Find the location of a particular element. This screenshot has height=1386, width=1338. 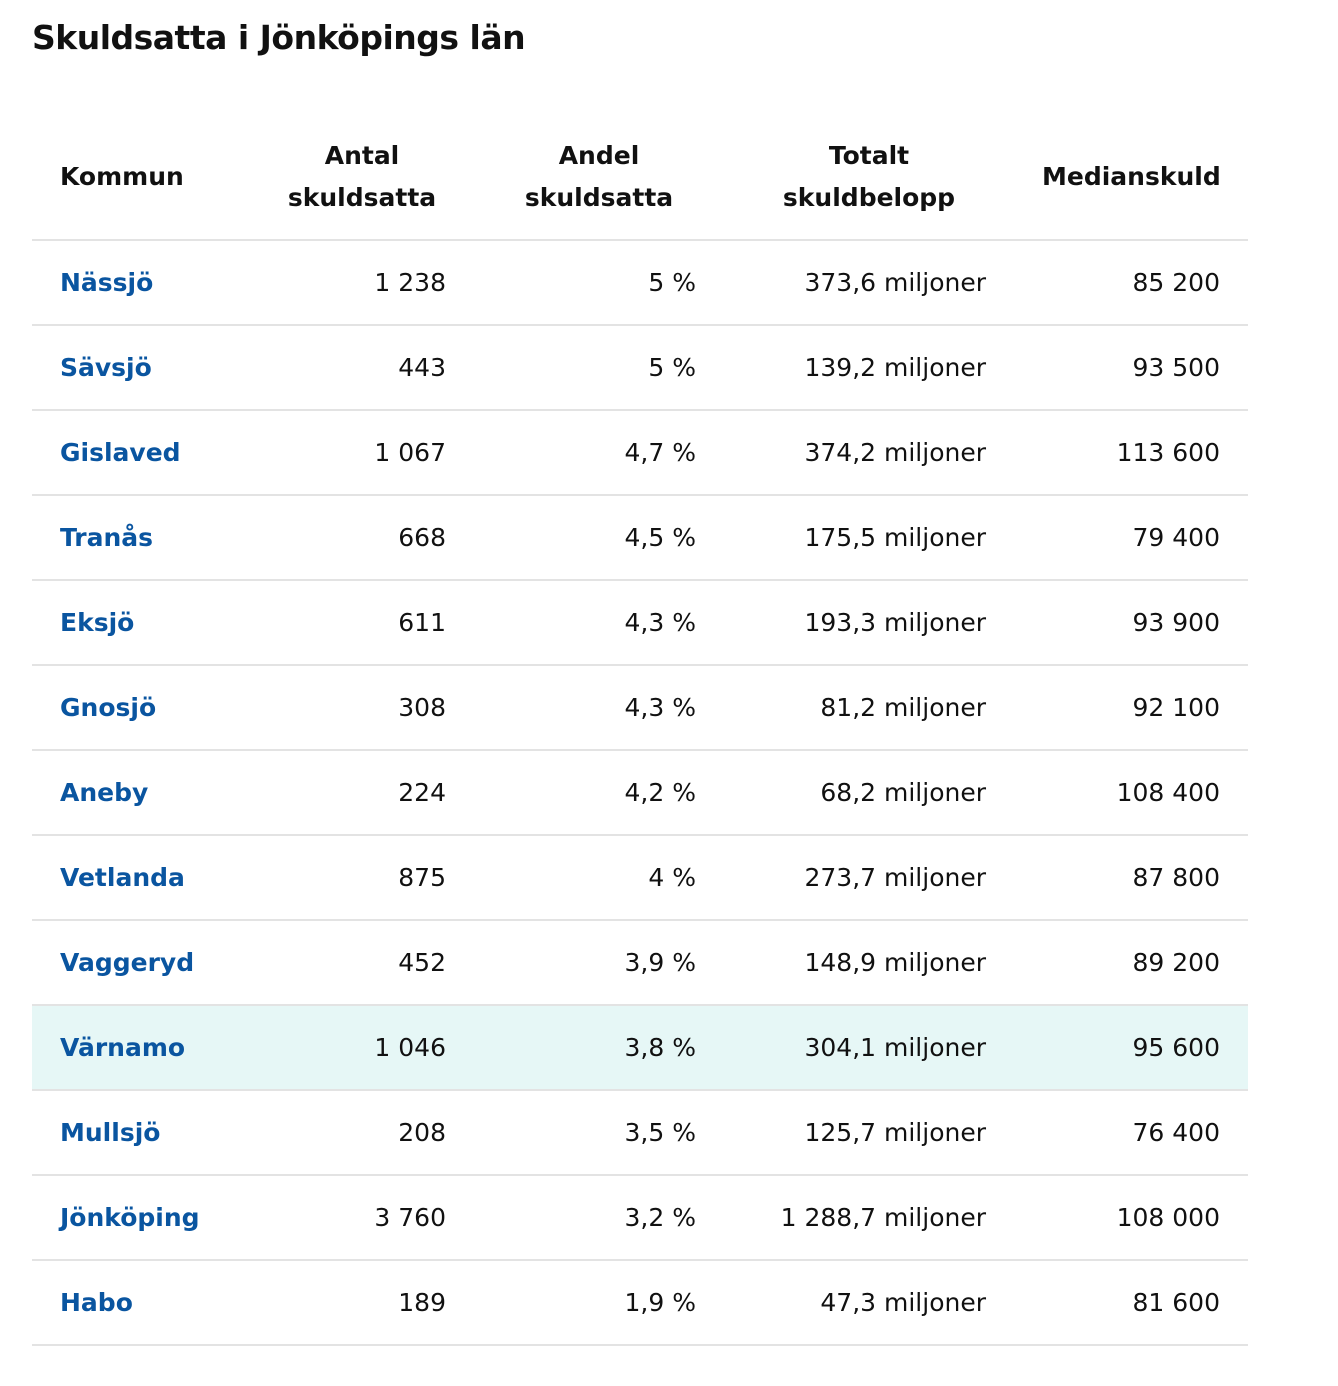

totalt-cell: 125,7 miljoner is located at coordinates (869, 1133).